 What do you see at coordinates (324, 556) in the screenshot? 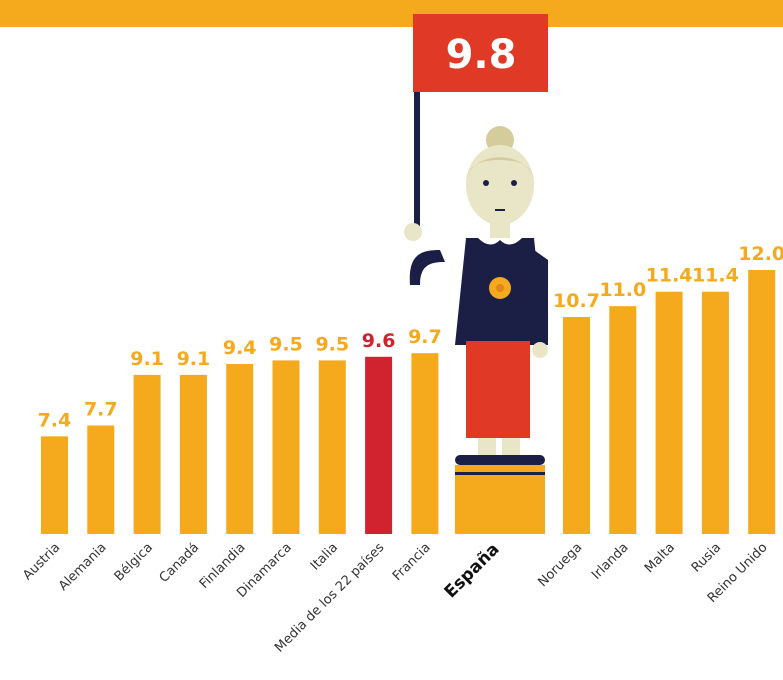
I see `x-tick-label: Italia` at bounding box center [324, 556].